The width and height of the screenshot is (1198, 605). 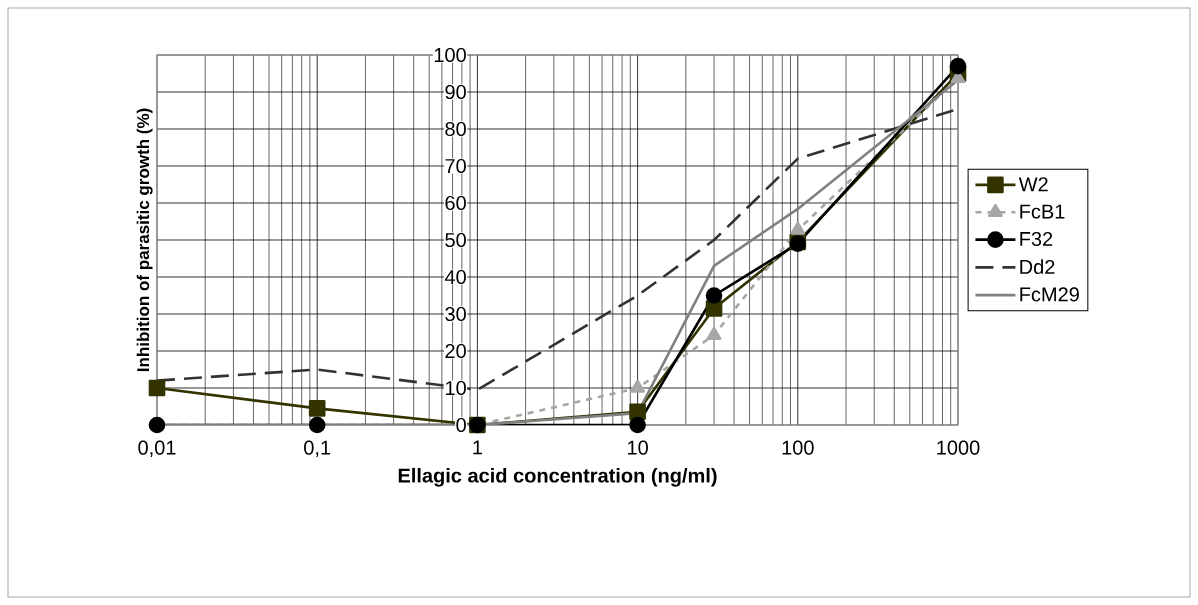 I want to click on y-tick-label: 20, so click(x=455, y=351).